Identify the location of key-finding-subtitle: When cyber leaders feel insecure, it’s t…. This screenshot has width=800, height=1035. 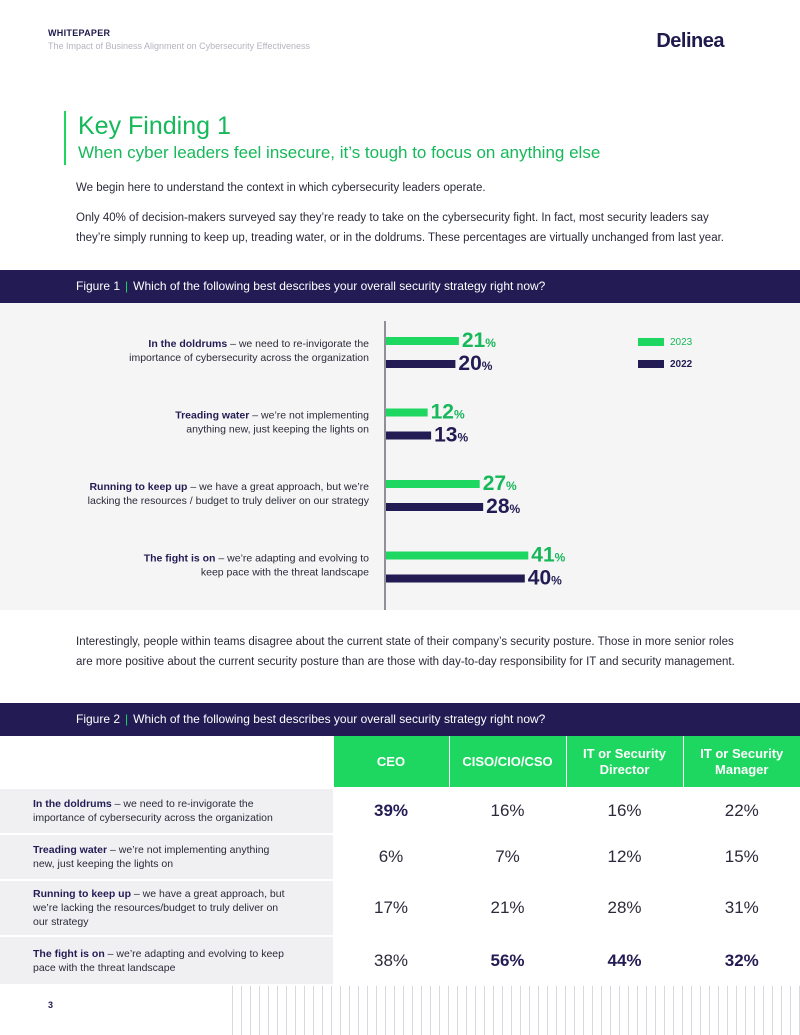
(339, 152).